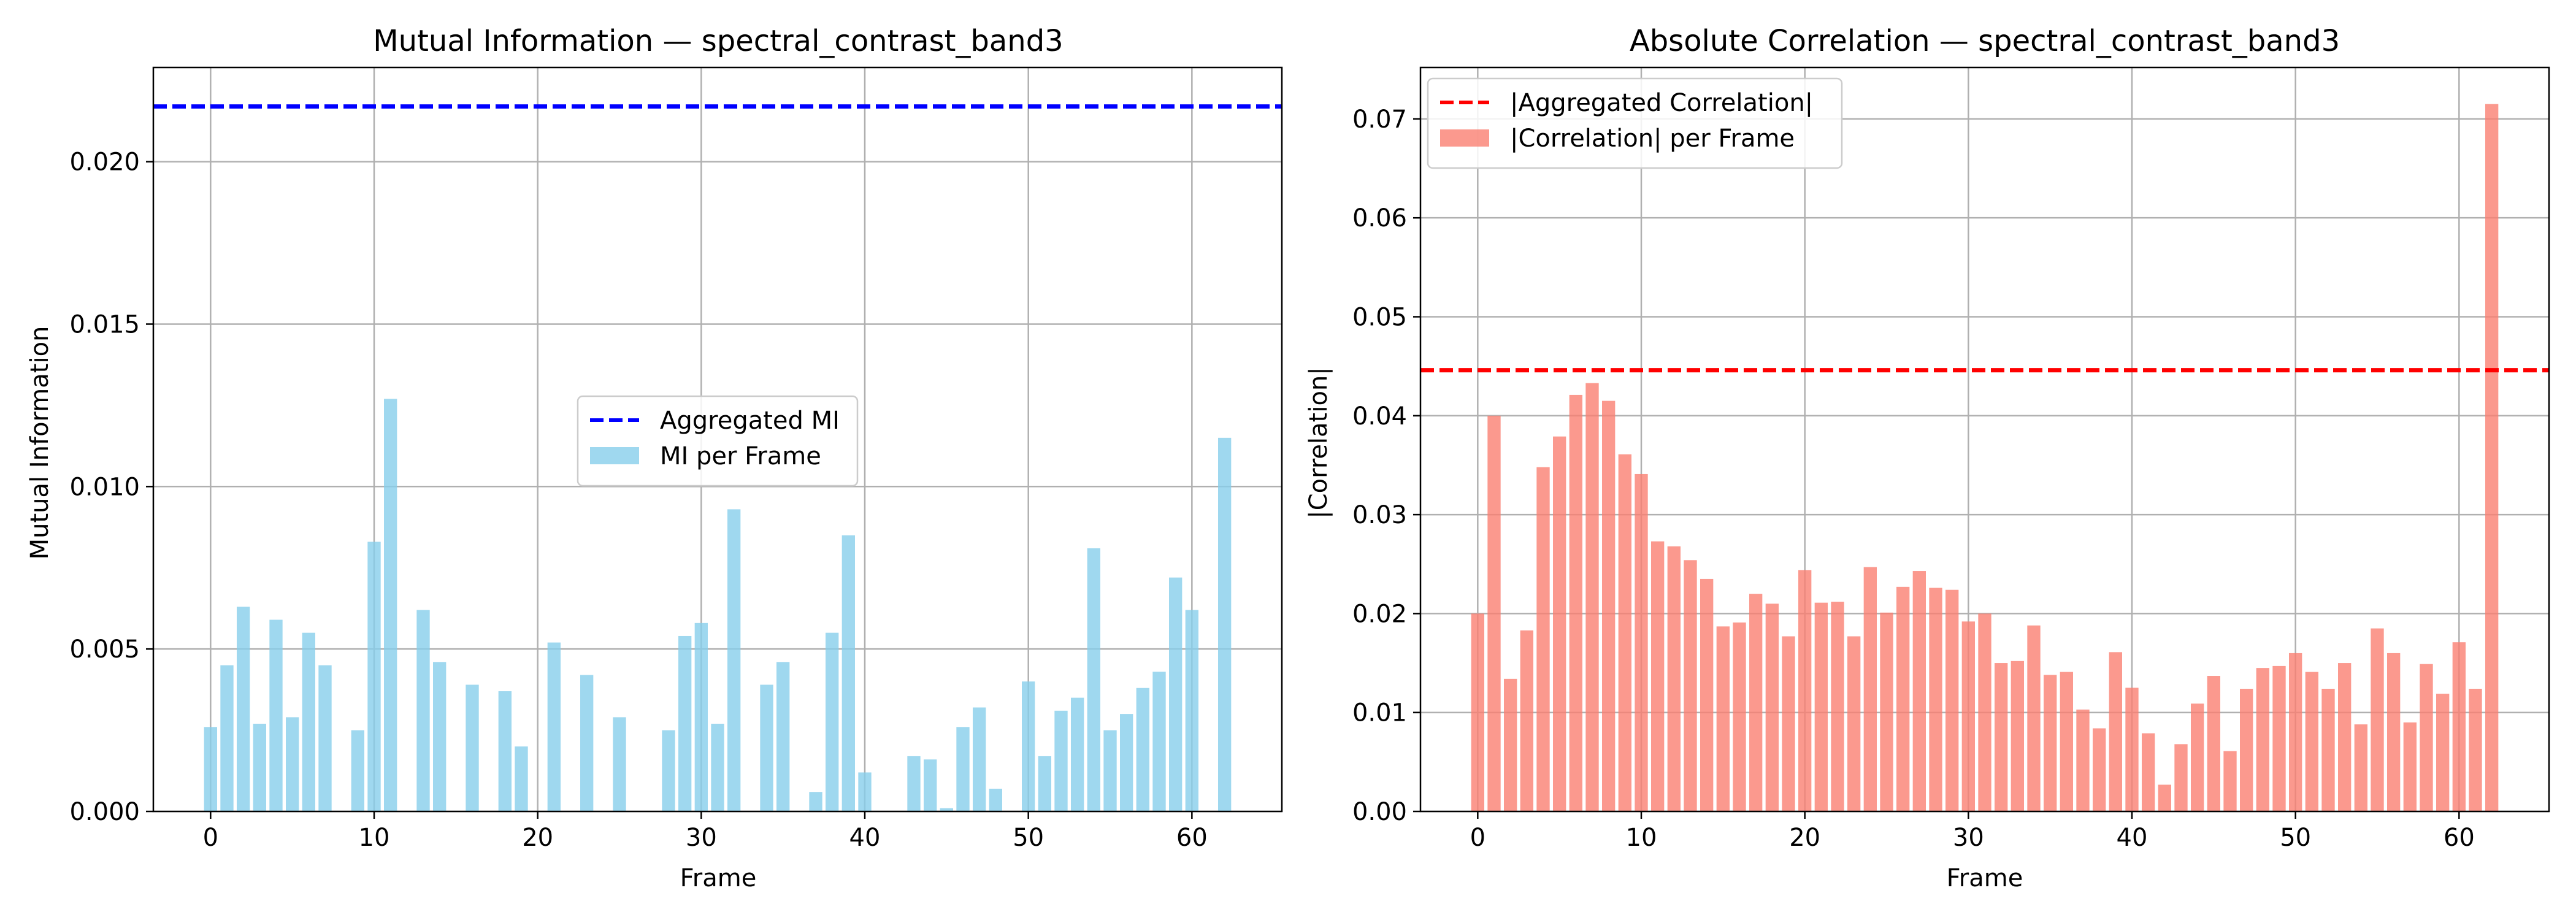 The width and height of the screenshot is (2576, 920). What do you see at coordinates (104, 162) in the screenshot?
I see `y-tick-label: 0.020` at bounding box center [104, 162].